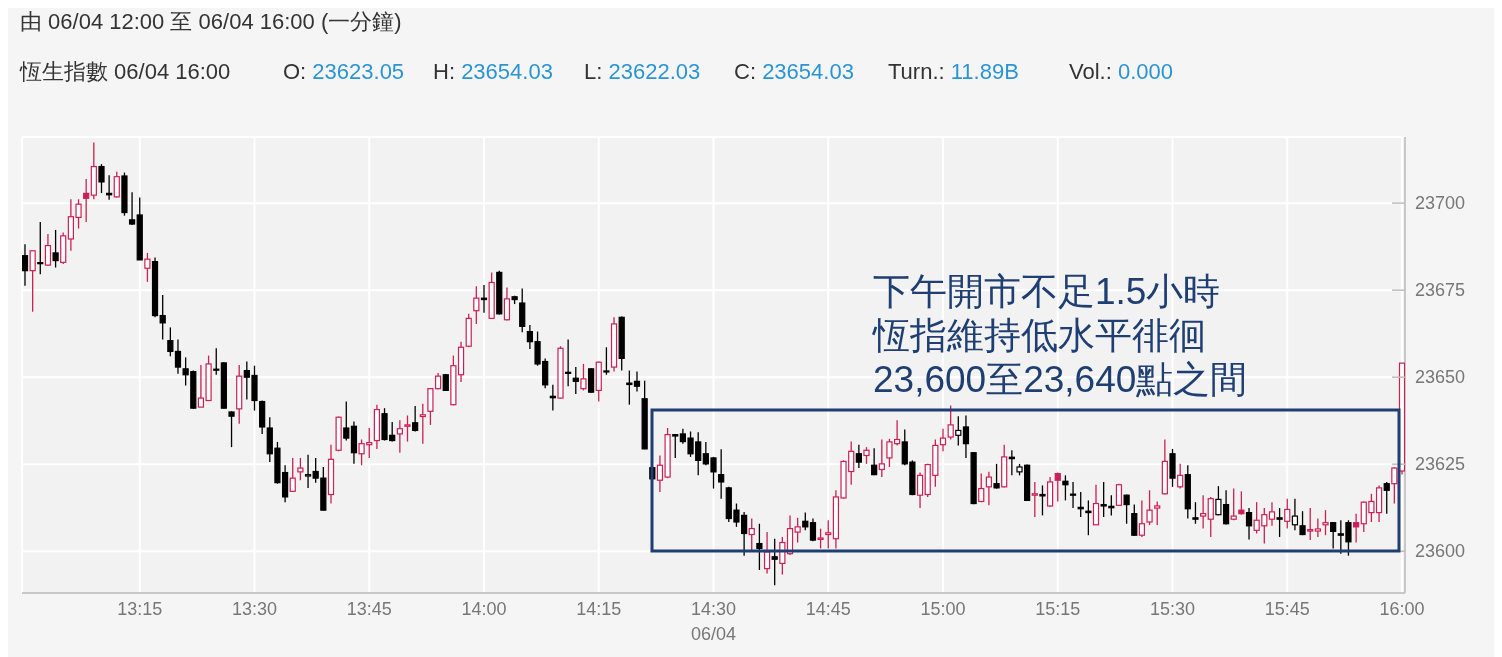 This screenshot has width=1502, height=657. Describe the element at coordinates (828, 609) in the screenshot. I see `x-tick-label: 14:45` at that location.